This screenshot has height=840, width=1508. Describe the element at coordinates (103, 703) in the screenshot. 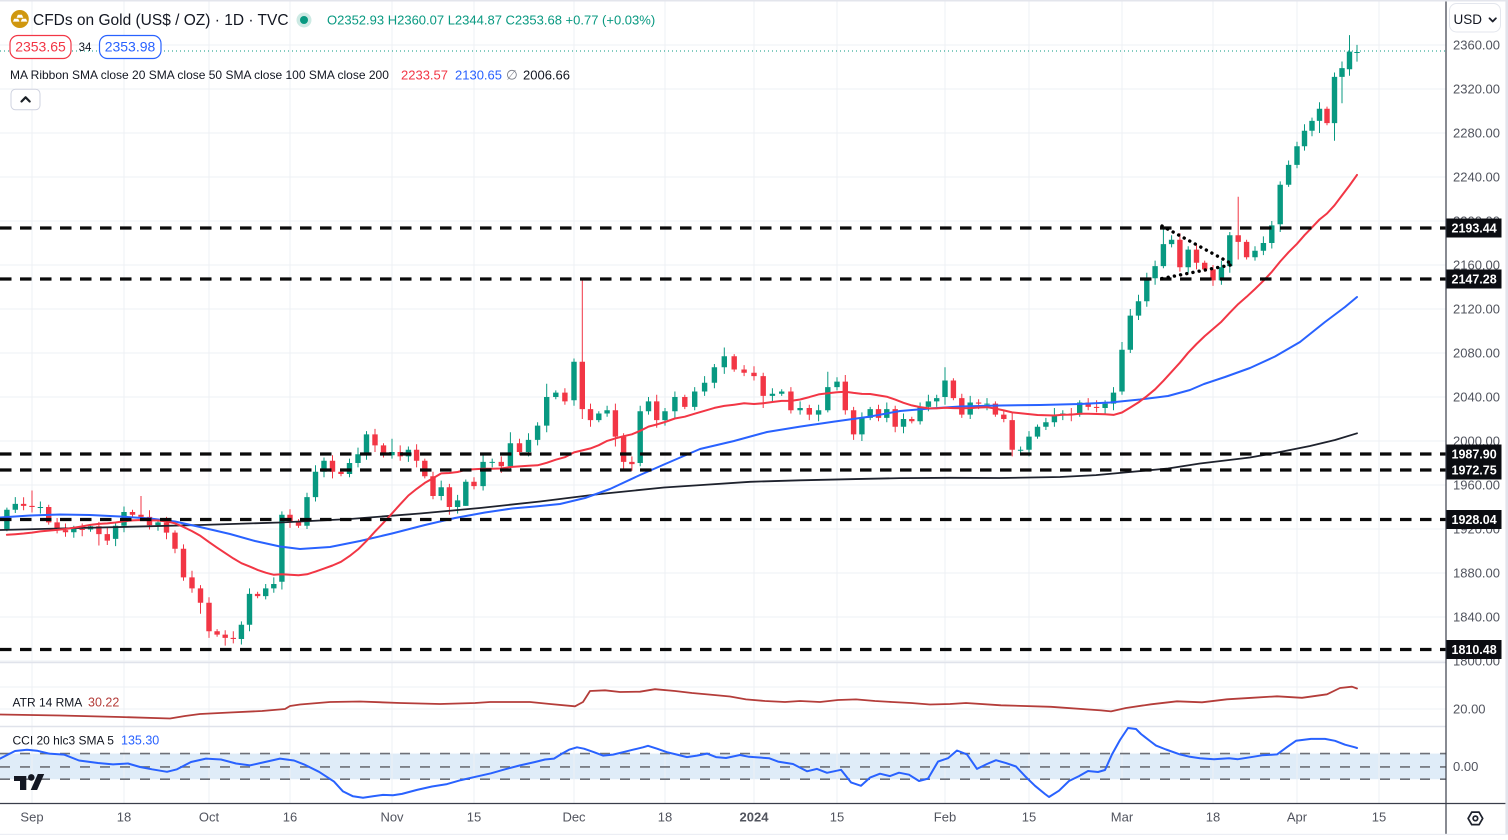

I see `svg-text: 30.22` at that location.